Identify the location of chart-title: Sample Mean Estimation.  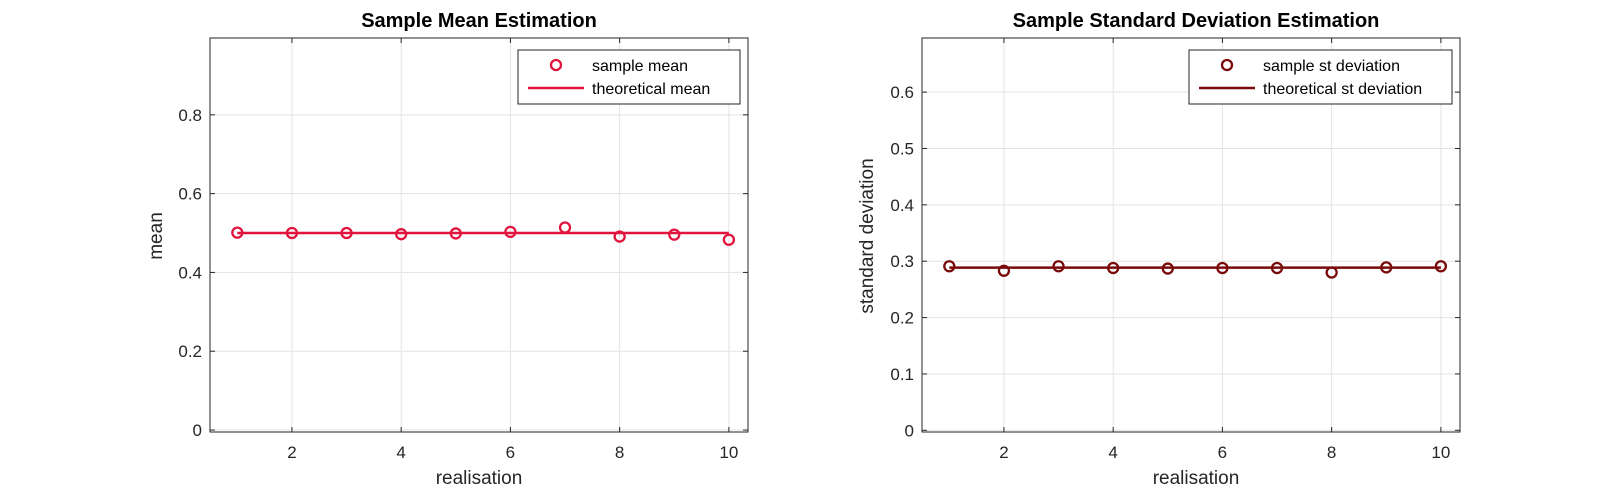
(479, 21).